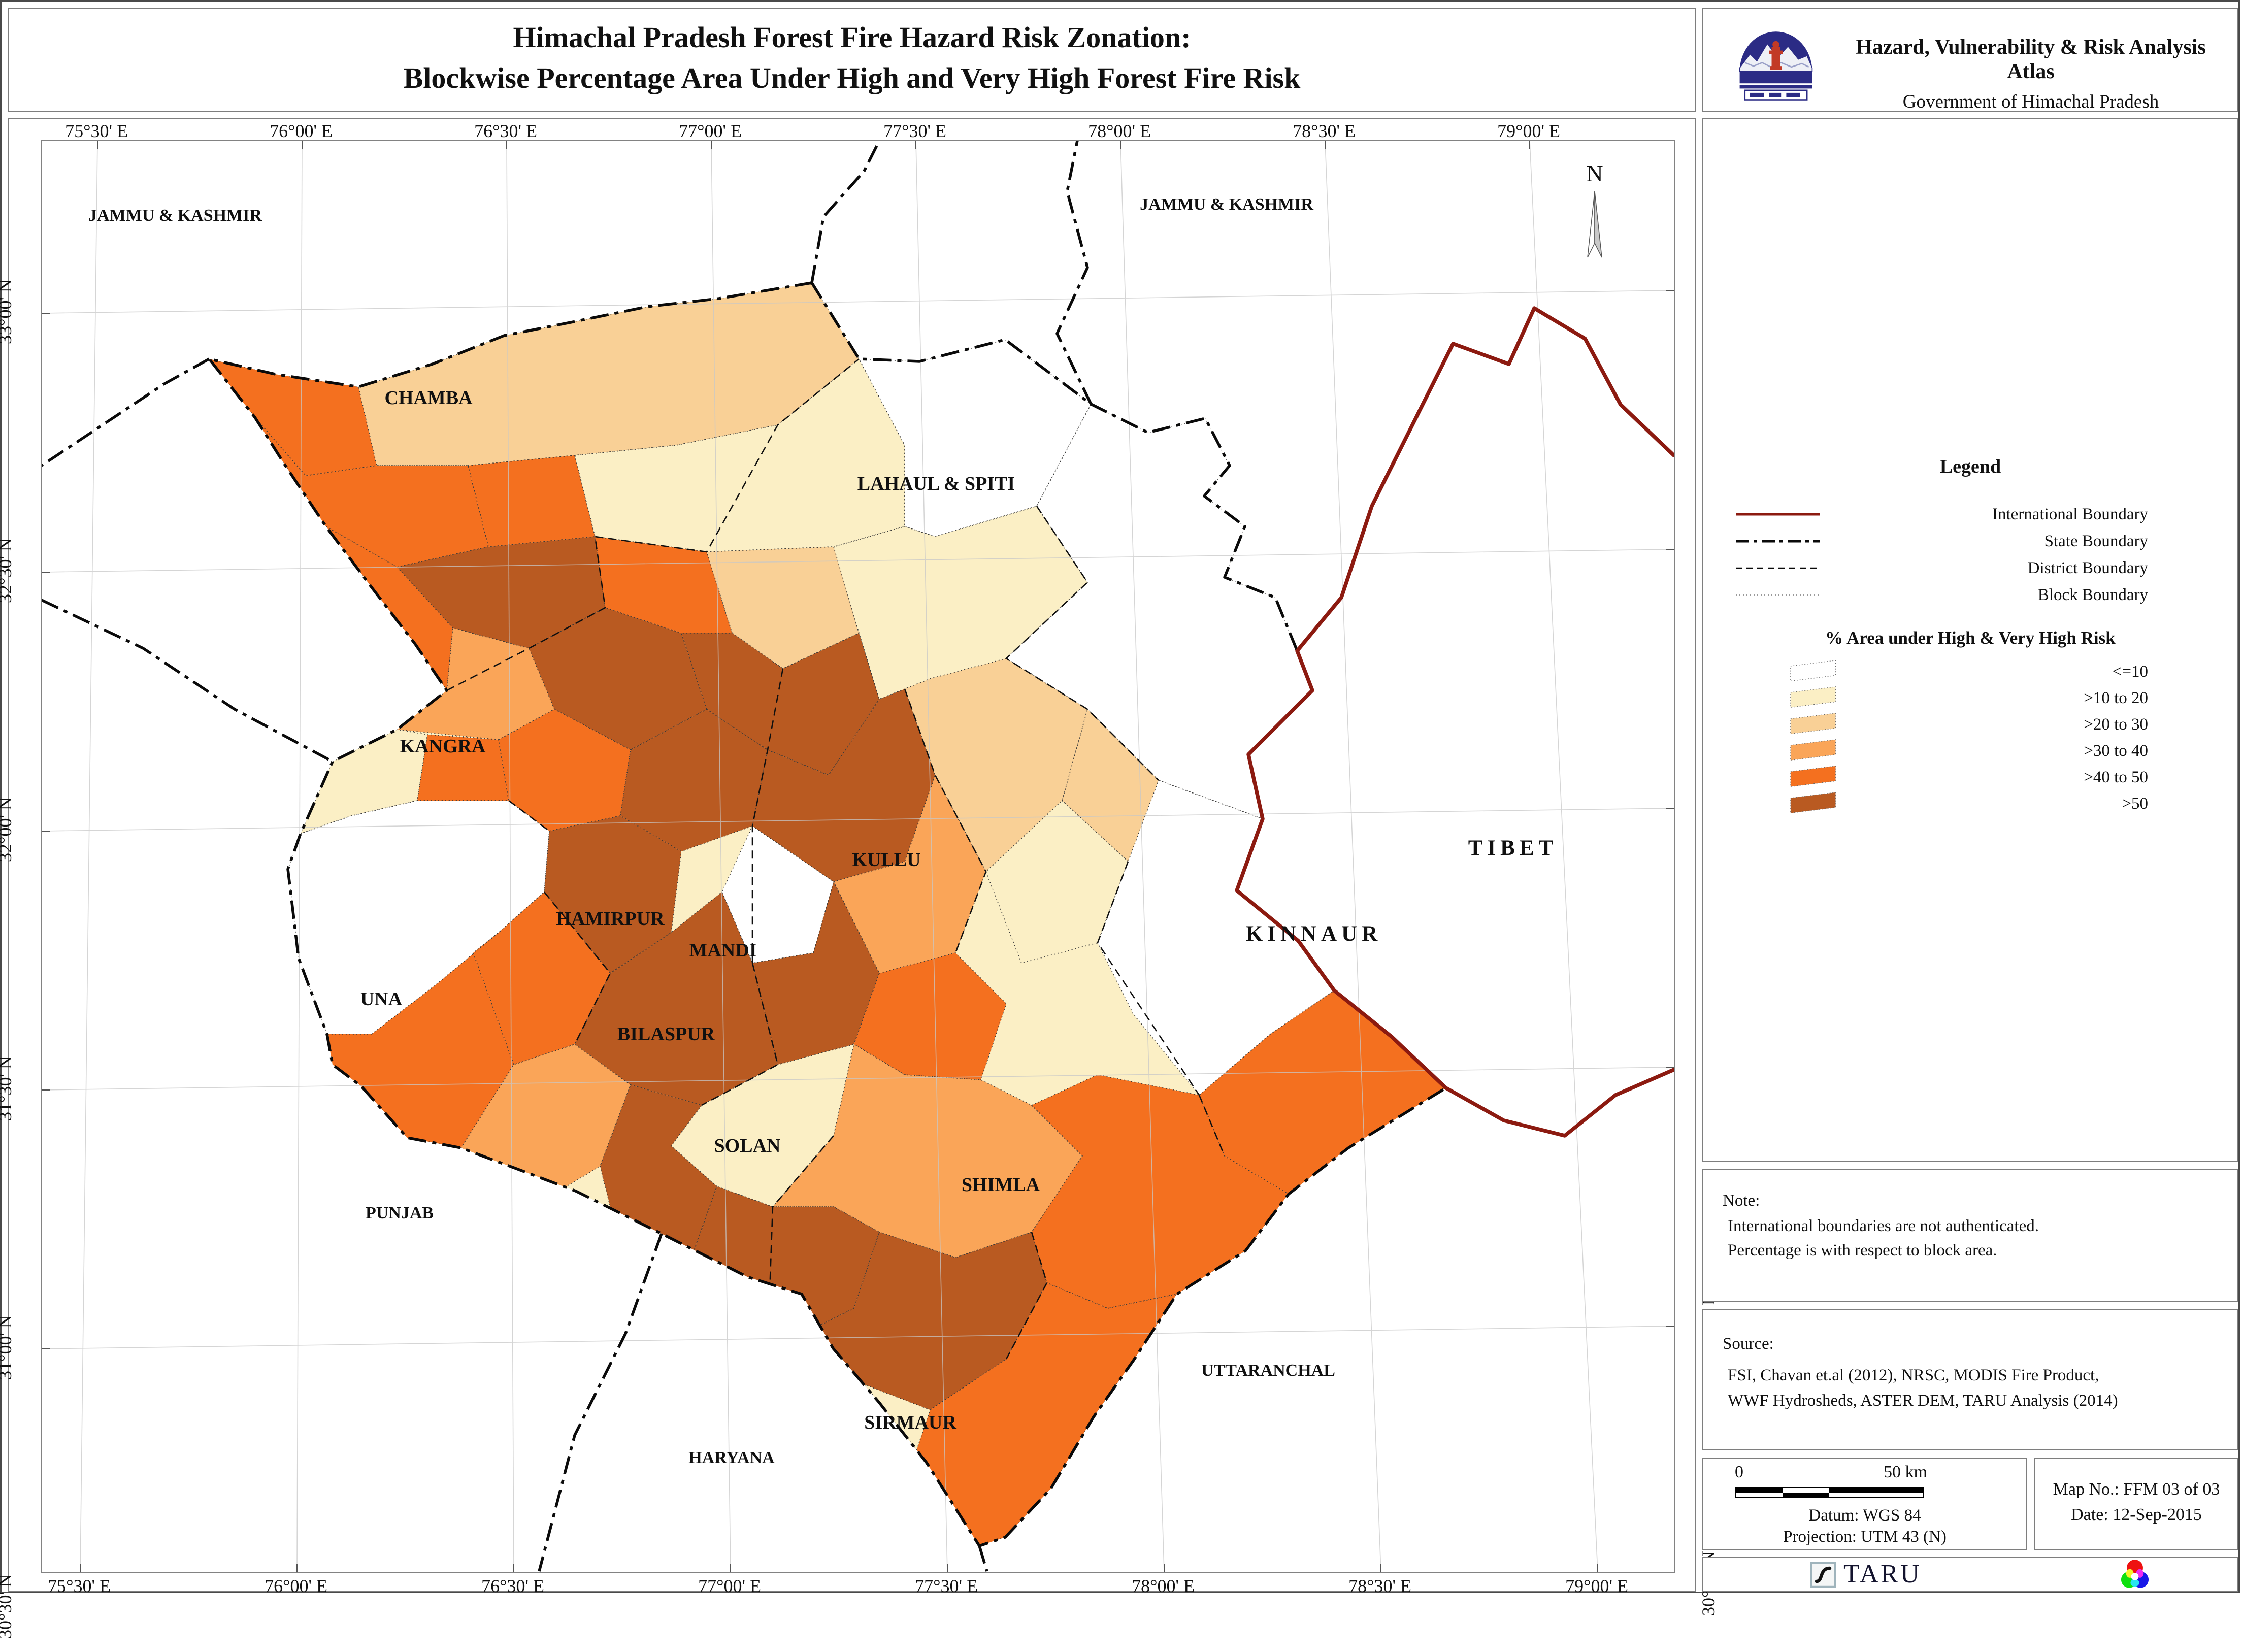 Image resolution: width=2243 pixels, height=1652 pixels. I want to click on legend-boundary-row: International Boundary, so click(1970, 514).